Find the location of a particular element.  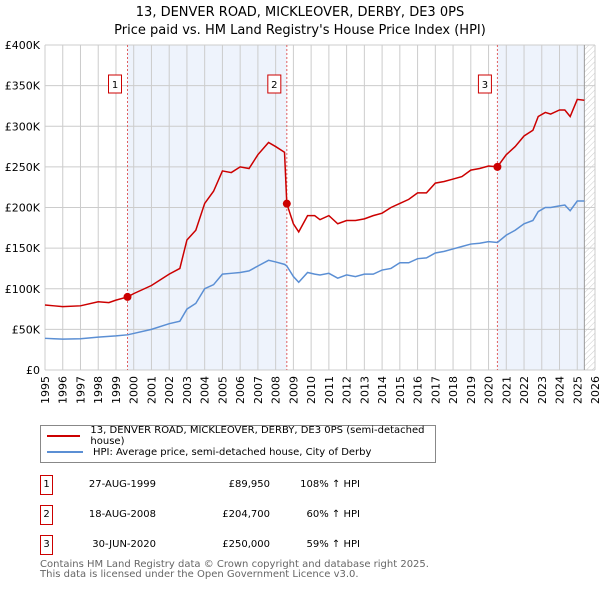

sale-row: 1 27-AUG-1999 £89,950 108% ↑ HPI is located at coordinates (240, 485).